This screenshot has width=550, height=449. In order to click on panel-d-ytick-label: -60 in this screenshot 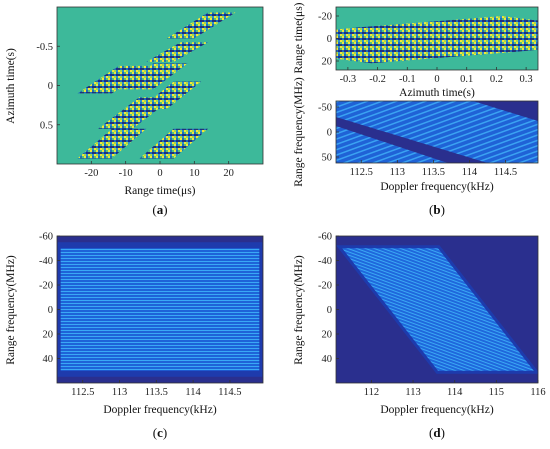, I will do `click(325, 237)`.